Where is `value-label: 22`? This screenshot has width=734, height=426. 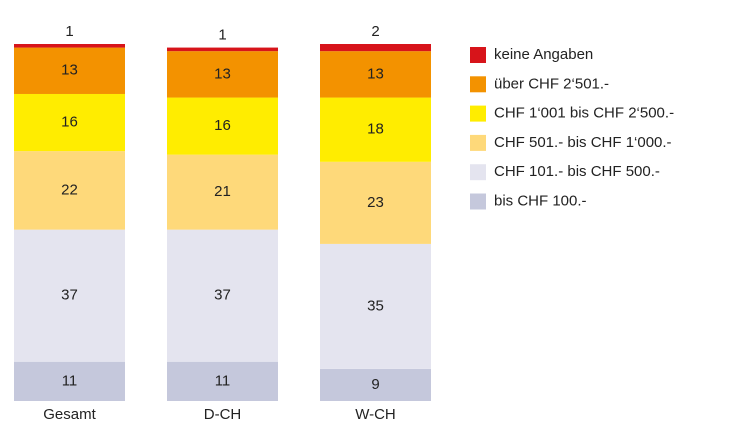 value-label: 22 is located at coordinates (69, 189).